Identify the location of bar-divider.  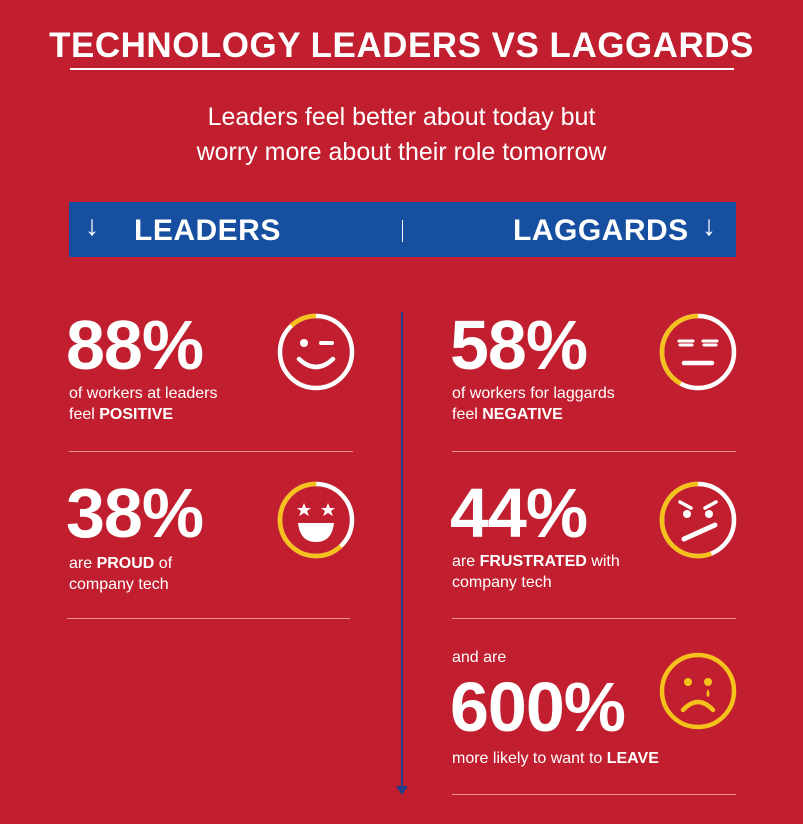
(402, 231).